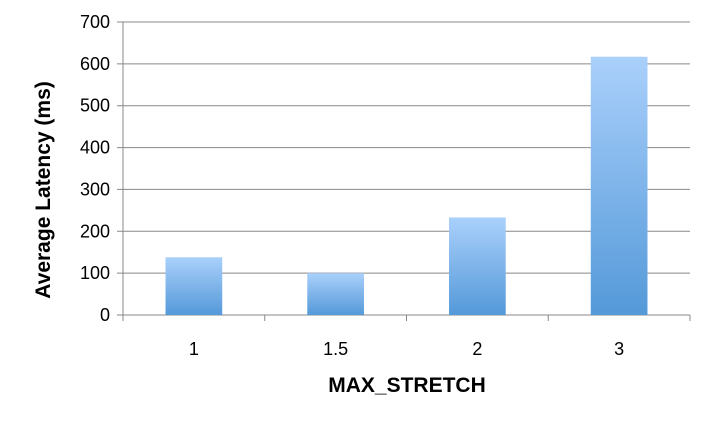 The height and width of the screenshot is (431, 712). I want to click on y-tick-label: 0, so click(105, 315).